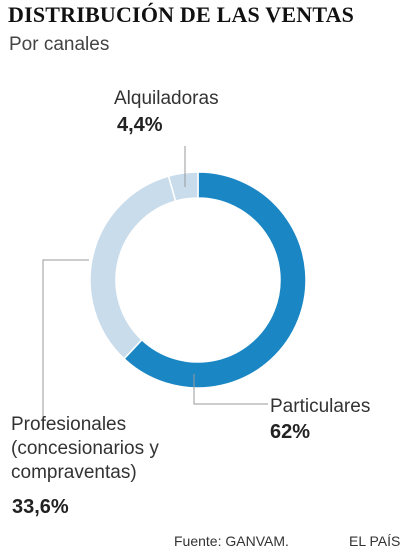  What do you see at coordinates (375, 541) in the screenshot?
I see `publisher-brand: EL PAÍS` at bounding box center [375, 541].